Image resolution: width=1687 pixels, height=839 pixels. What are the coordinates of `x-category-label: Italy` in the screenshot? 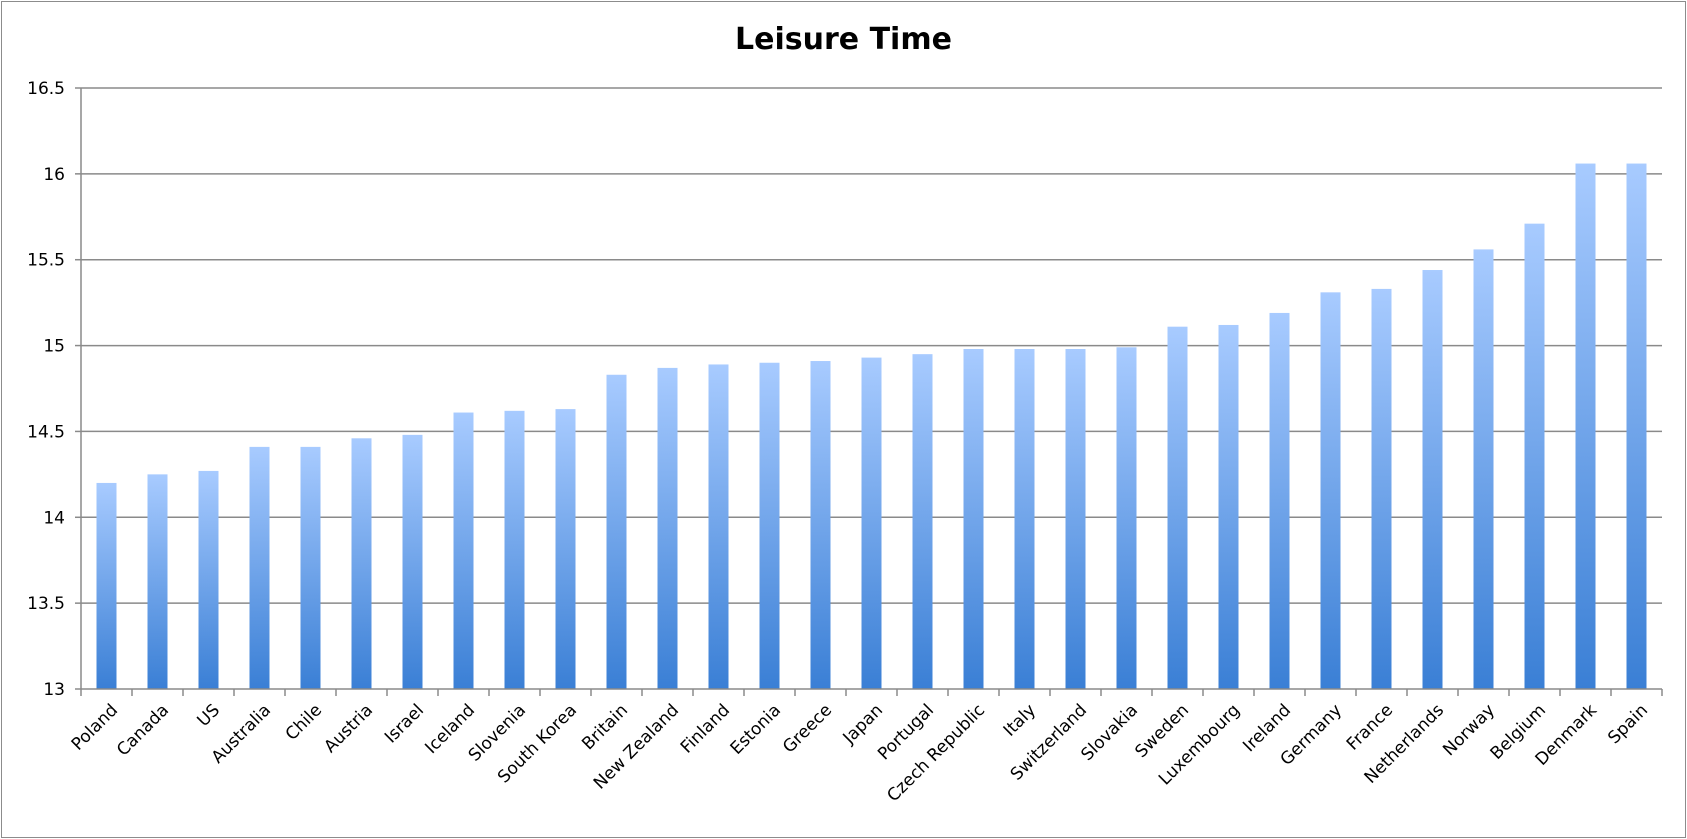 It's located at (1020, 720).